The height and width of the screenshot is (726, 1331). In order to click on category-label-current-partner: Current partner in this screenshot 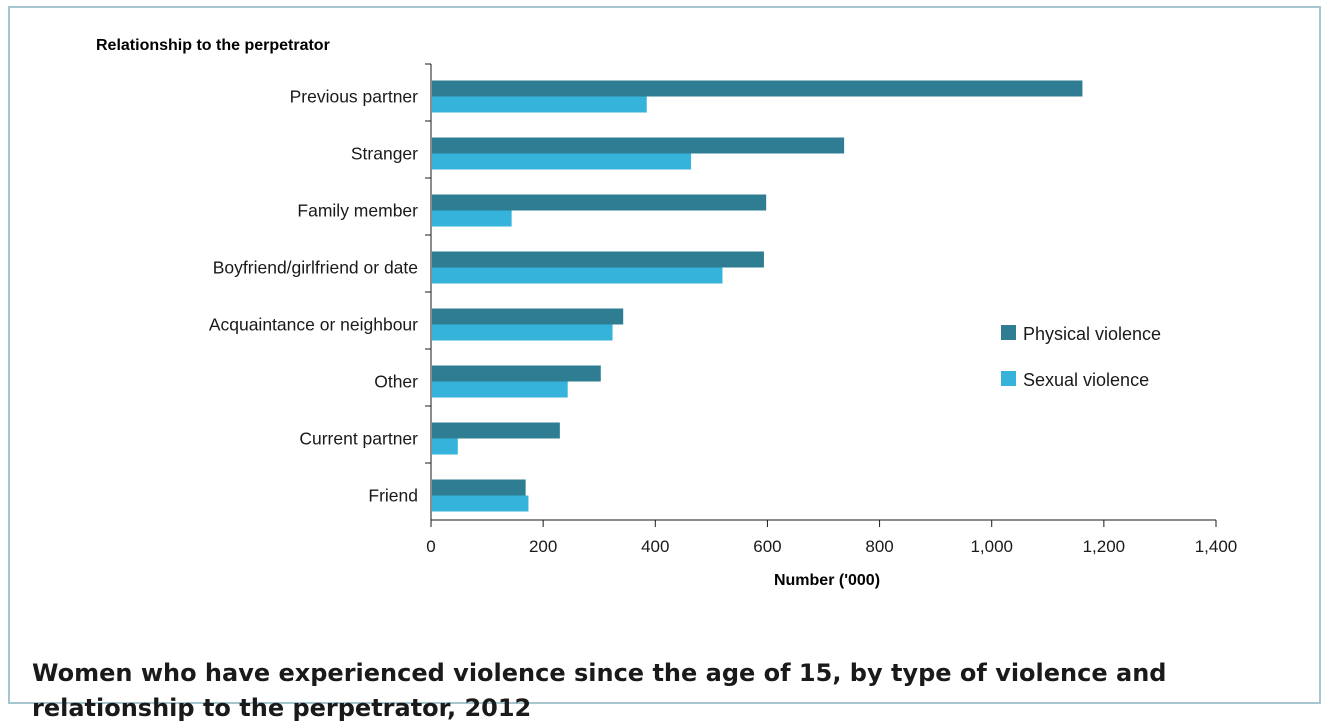, I will do `click(358, 439)`.